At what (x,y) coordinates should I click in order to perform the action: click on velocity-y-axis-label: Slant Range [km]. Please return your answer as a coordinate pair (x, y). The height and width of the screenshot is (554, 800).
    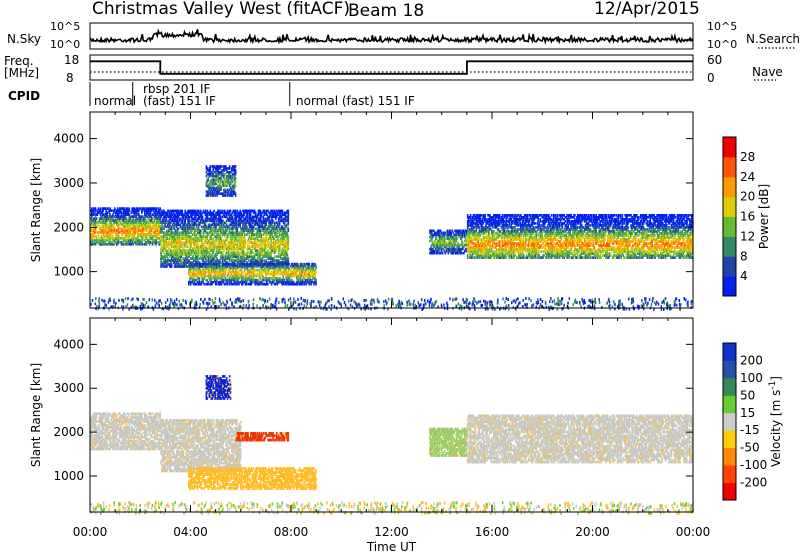
    Looking at the image, I should click on (36, 415).